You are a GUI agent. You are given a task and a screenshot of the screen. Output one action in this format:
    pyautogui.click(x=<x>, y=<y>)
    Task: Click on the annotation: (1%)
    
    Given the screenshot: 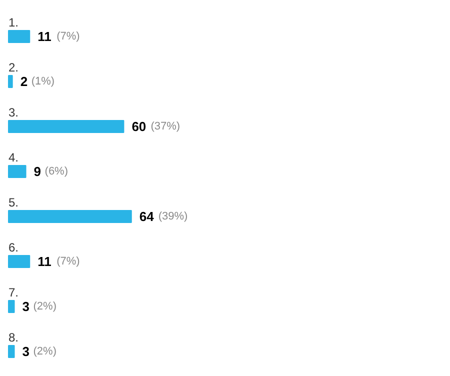 What is the action you would take?
    pyautogui.click(x=43, y=82)
    